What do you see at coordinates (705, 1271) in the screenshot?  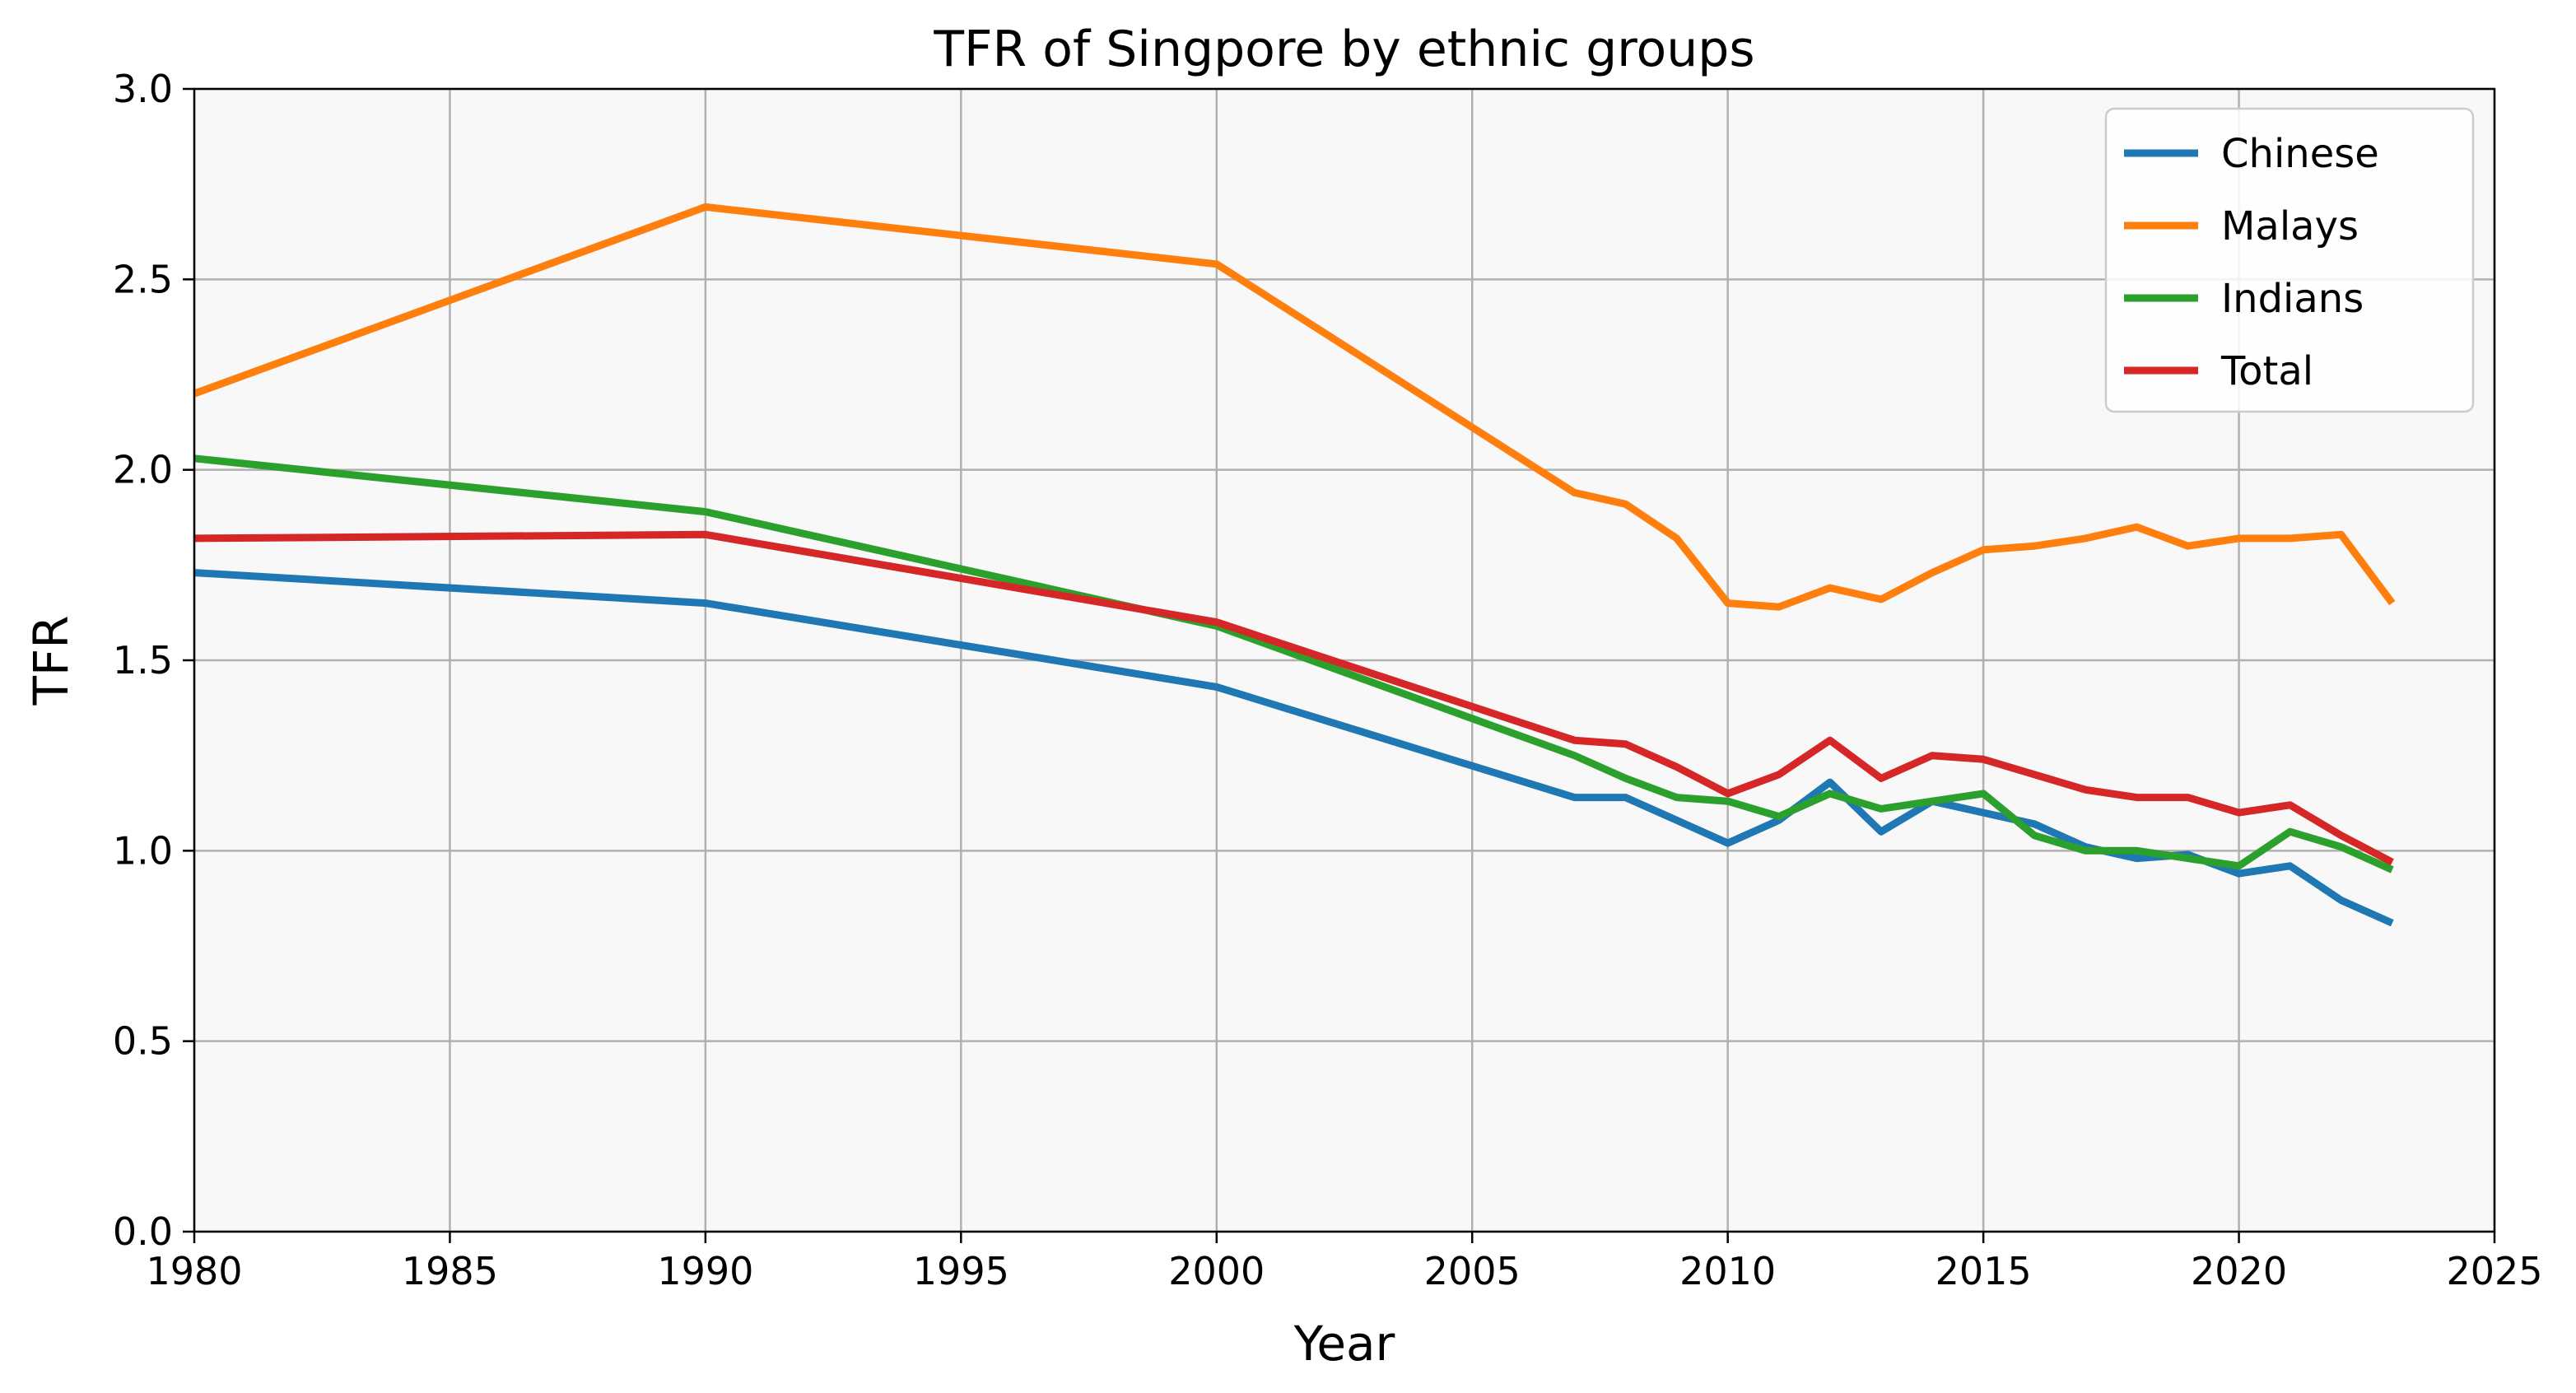 I see `x-tick-label: 1990` at bounding box center [705, 1271].